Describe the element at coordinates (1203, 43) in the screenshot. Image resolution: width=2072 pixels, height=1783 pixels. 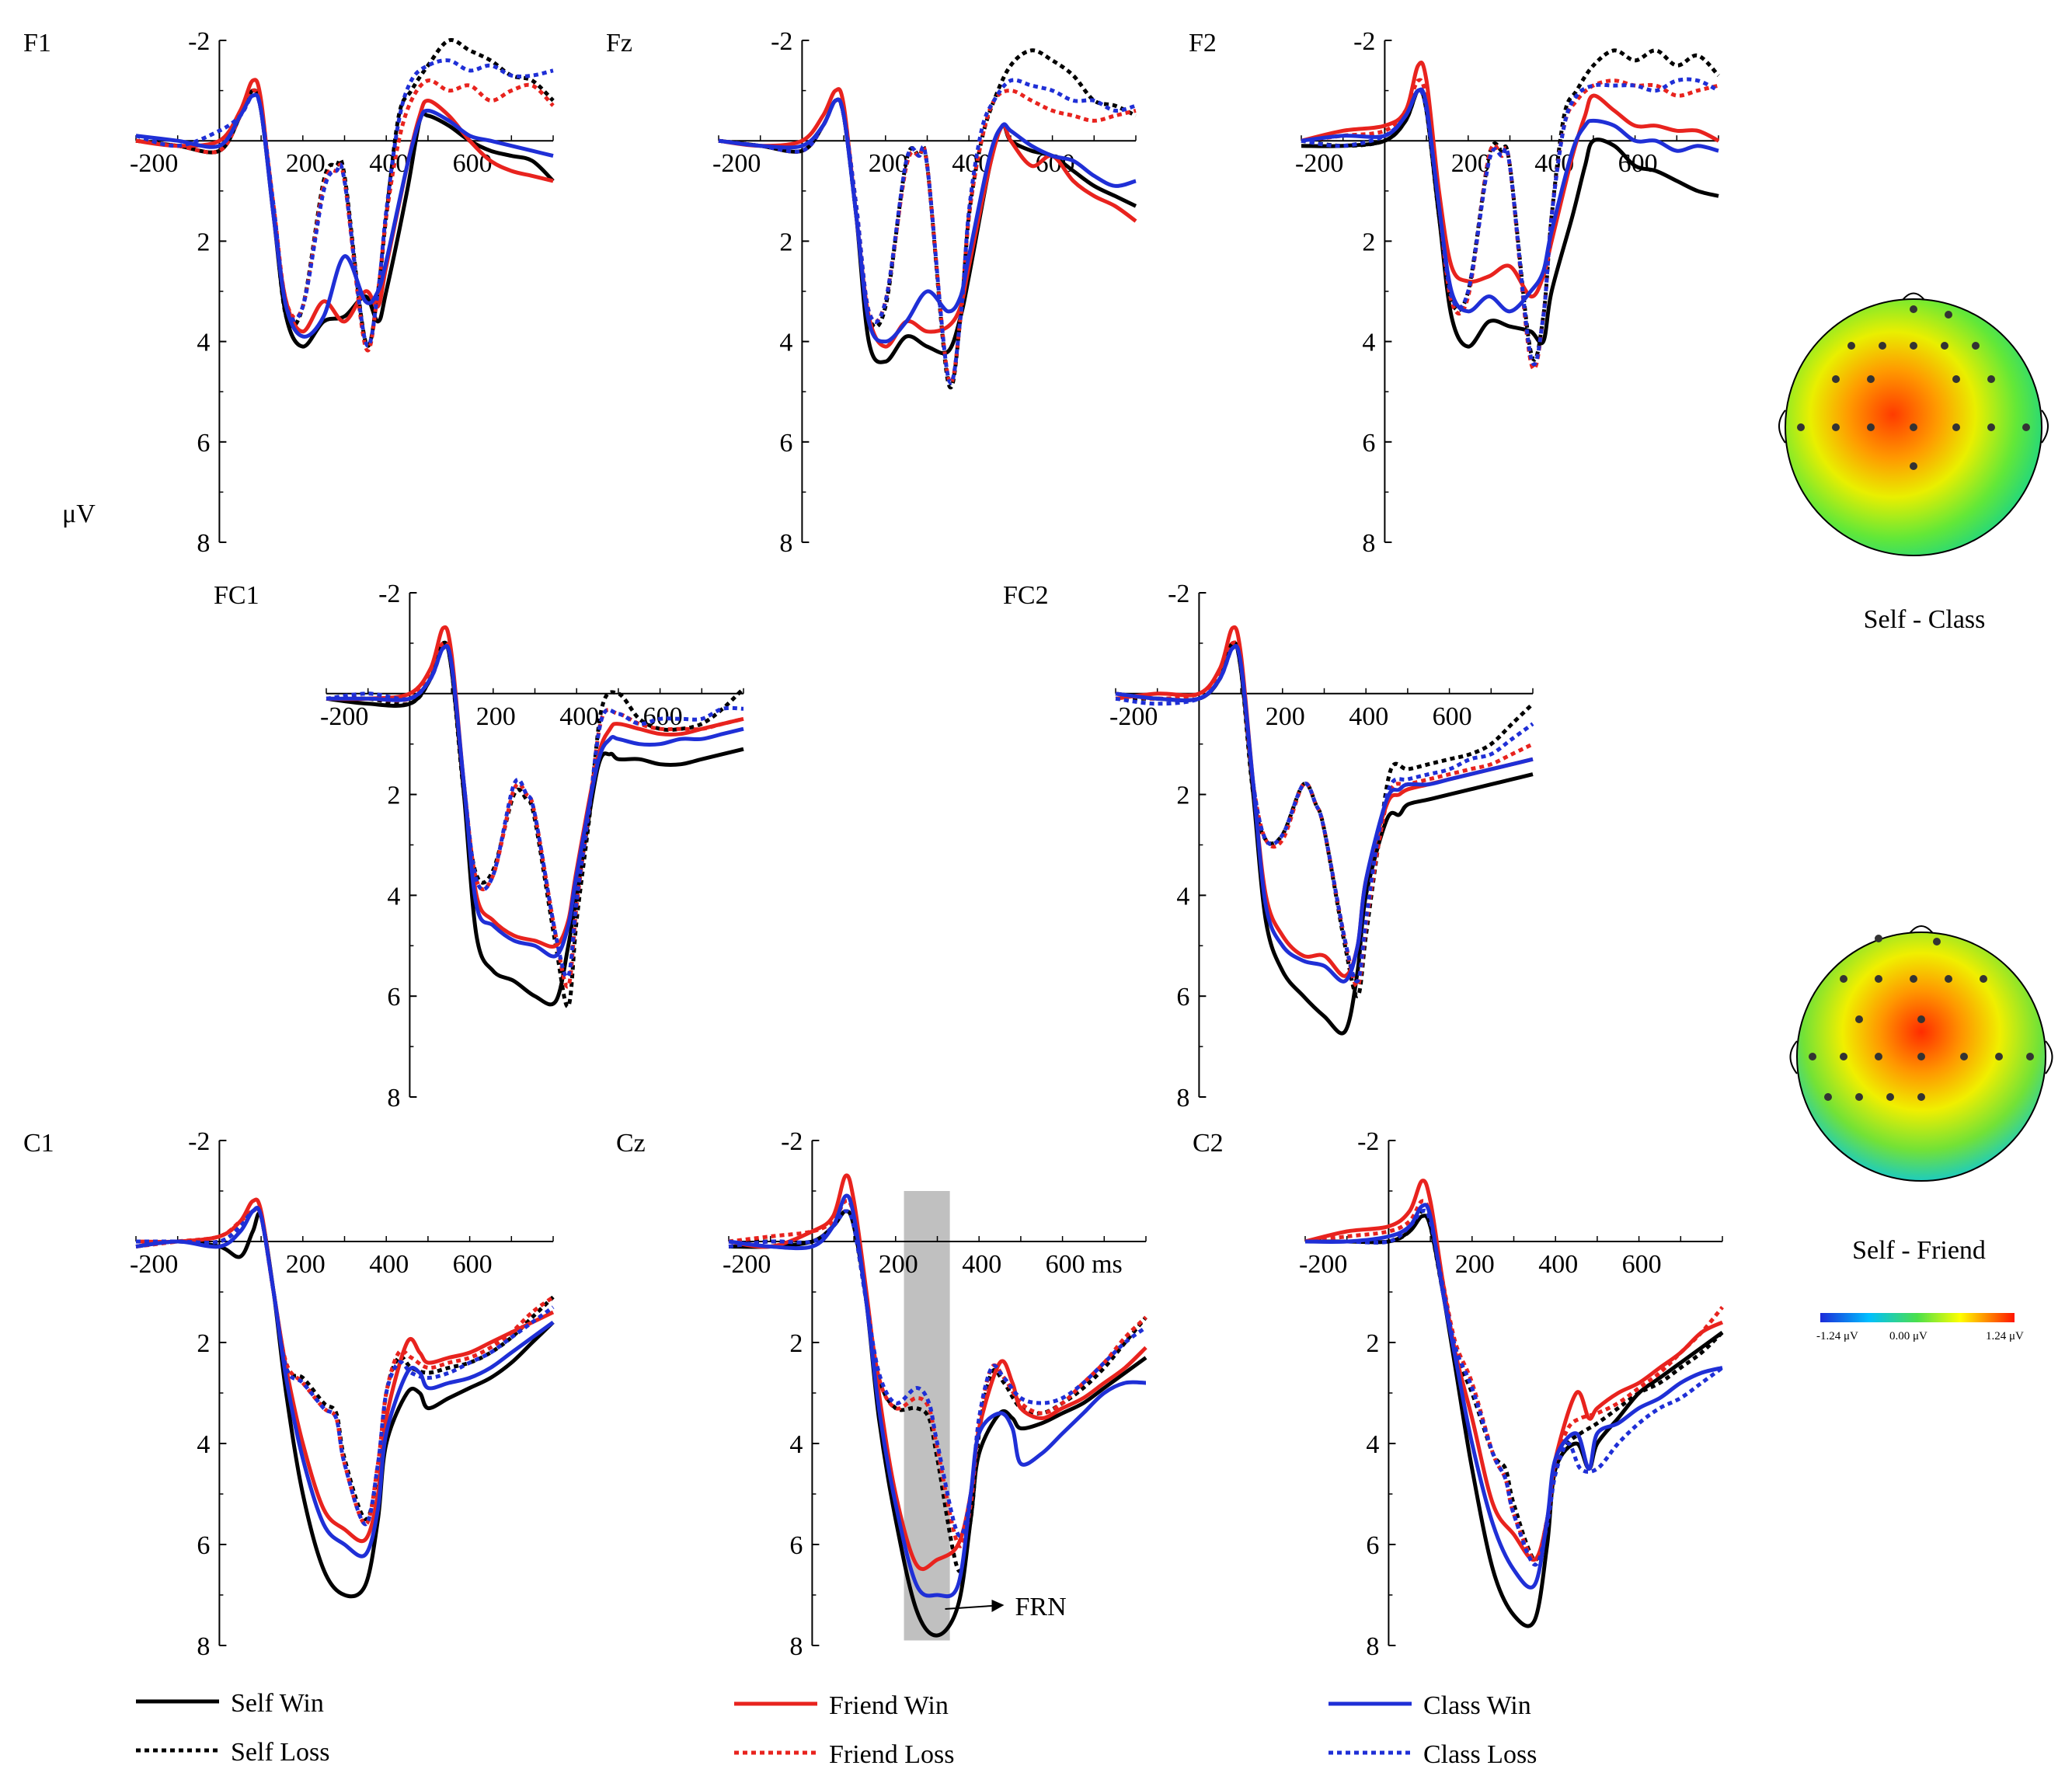
I see `panel-title: F2` at that location.